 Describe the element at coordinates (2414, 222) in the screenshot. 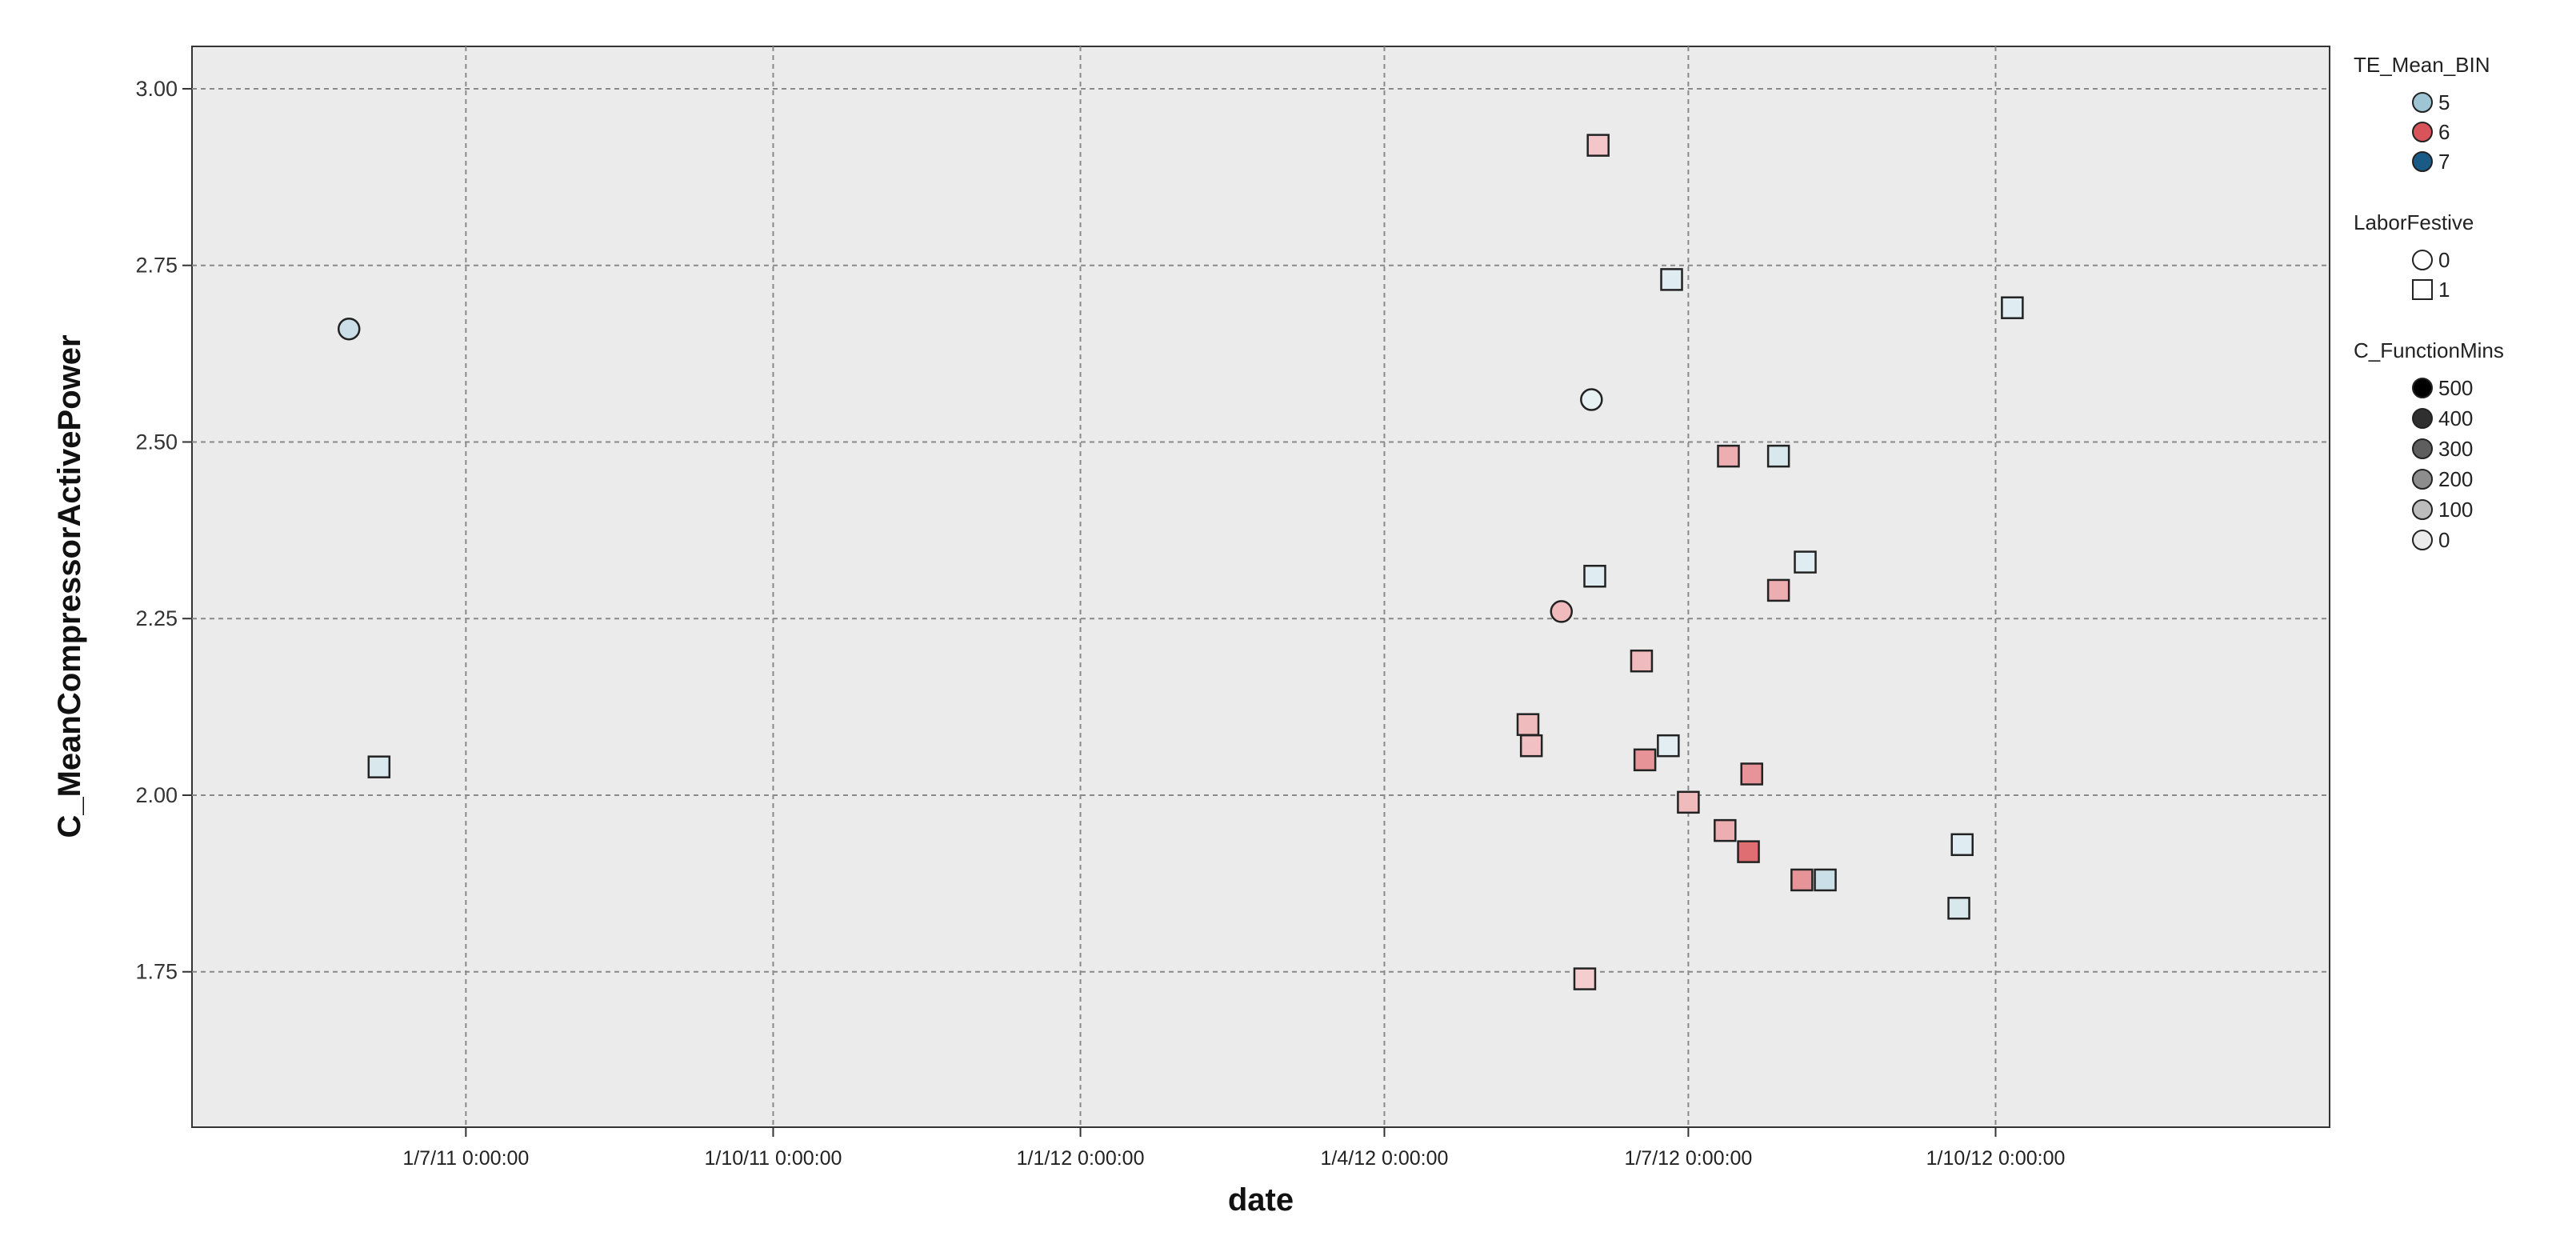

I see `legend-title: LaborFestive` at that location.